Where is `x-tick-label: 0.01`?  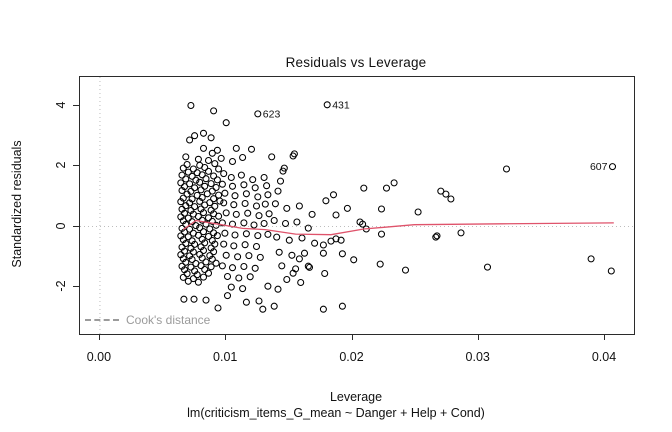
x-tick-label: 0.01 is located at coordinates (225, 357).